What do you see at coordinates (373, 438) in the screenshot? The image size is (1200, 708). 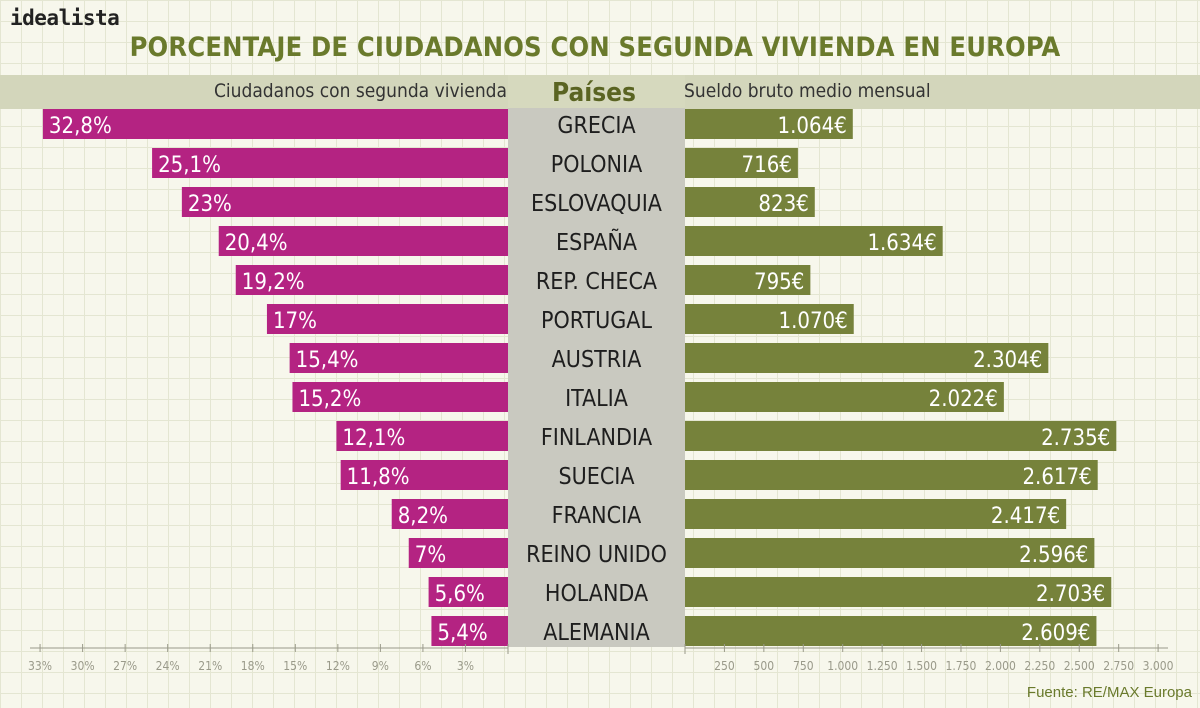 I see `left-bar-label: 12,1%` at bounding box center [373, 438].